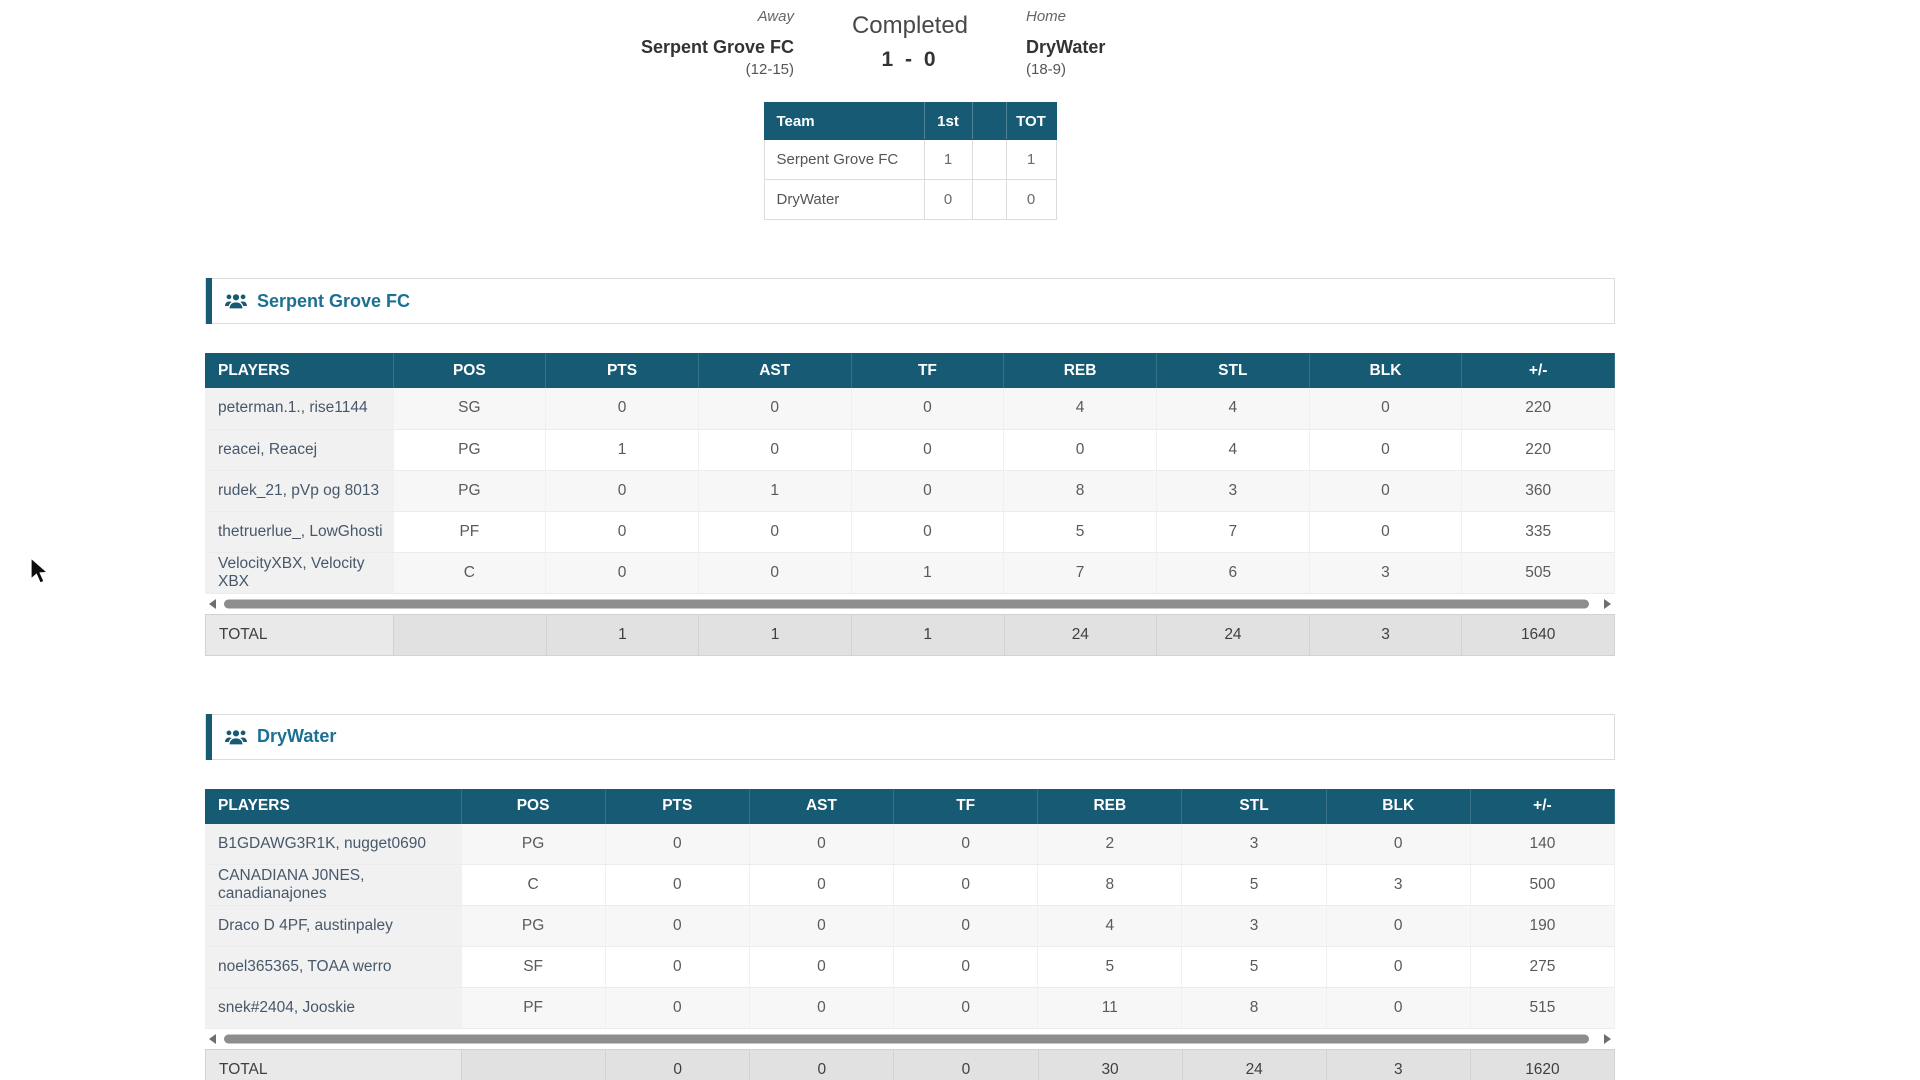 The width and height of the screenshot is (1920, 1080). What do you see at coordinates (333, 885) in the screenshot?
I see `player-names-cell: CANADIANA J0NES, canadianajones` at bounding box center [333, 885].